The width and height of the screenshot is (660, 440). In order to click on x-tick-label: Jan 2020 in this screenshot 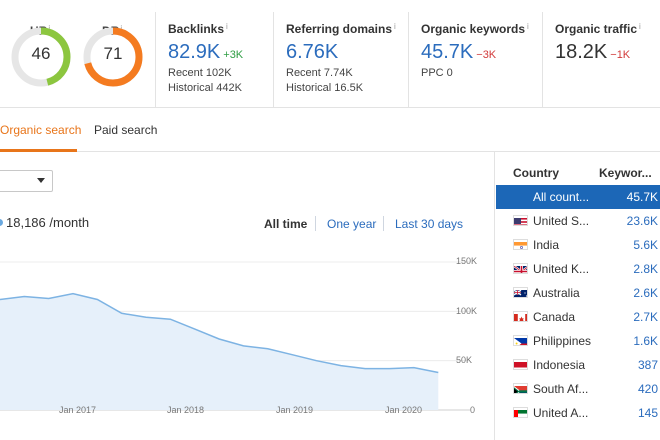, I will do `click(404, 410)`.